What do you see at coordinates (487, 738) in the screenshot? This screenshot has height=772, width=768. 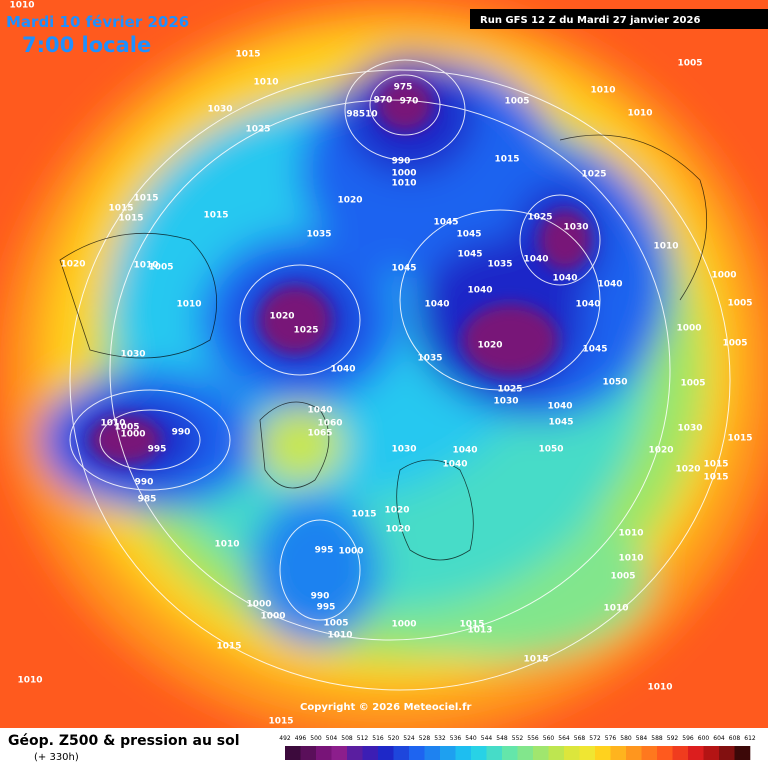 I see `scale-label: 544` at bounding box center [487, 738].